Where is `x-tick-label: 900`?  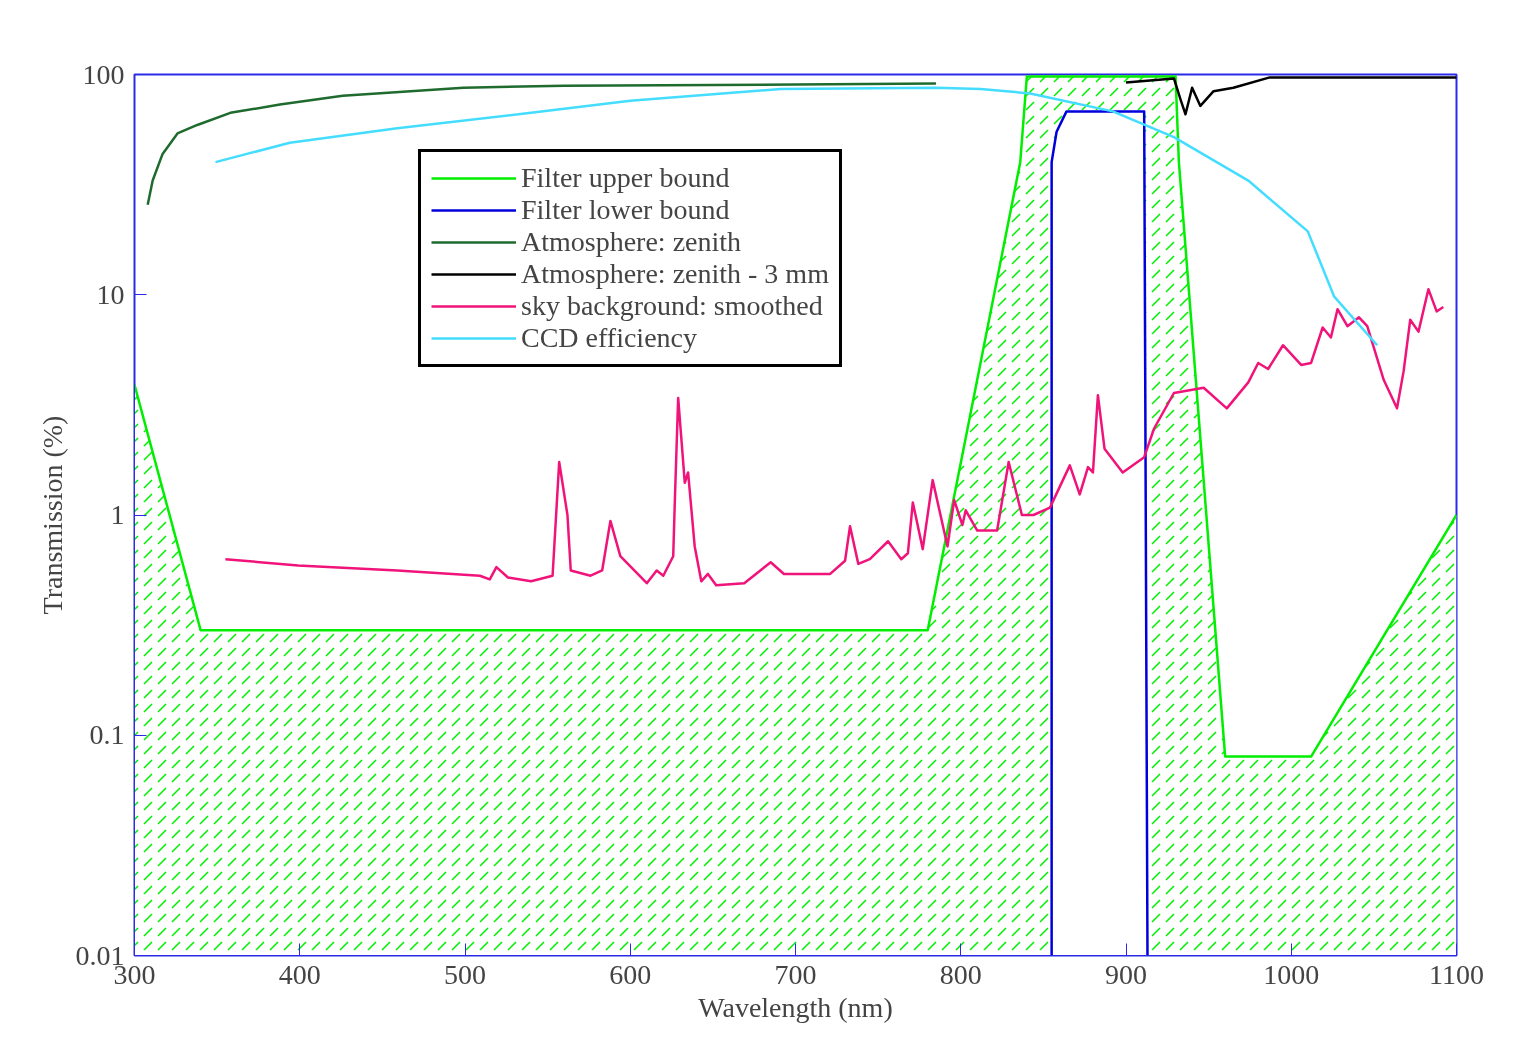
x-tick-label: 900 is located at coordinates (1126, 974).